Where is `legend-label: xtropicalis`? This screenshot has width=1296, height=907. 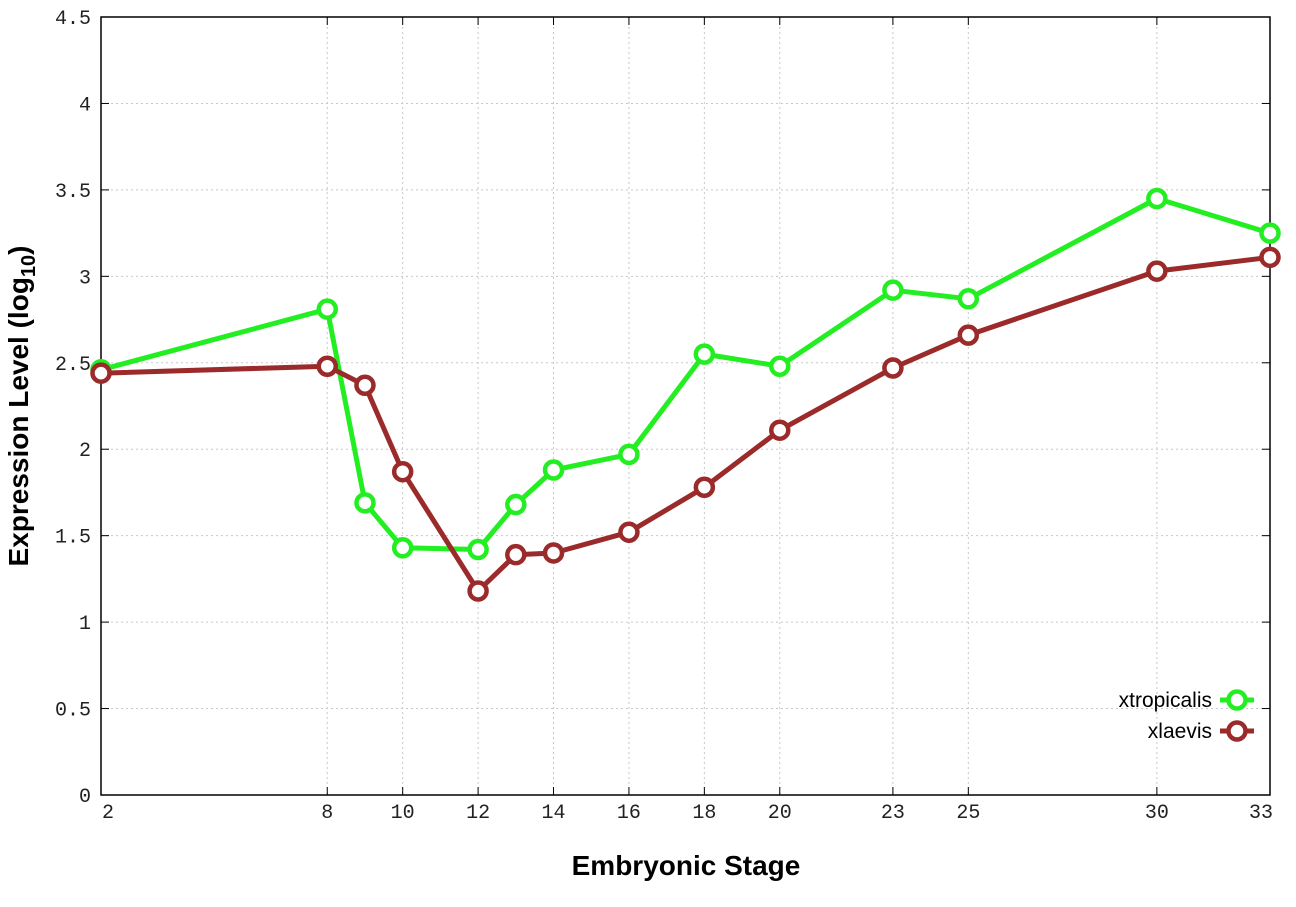
legend-label: xtropicalis is located at coordinates (1165, 700).